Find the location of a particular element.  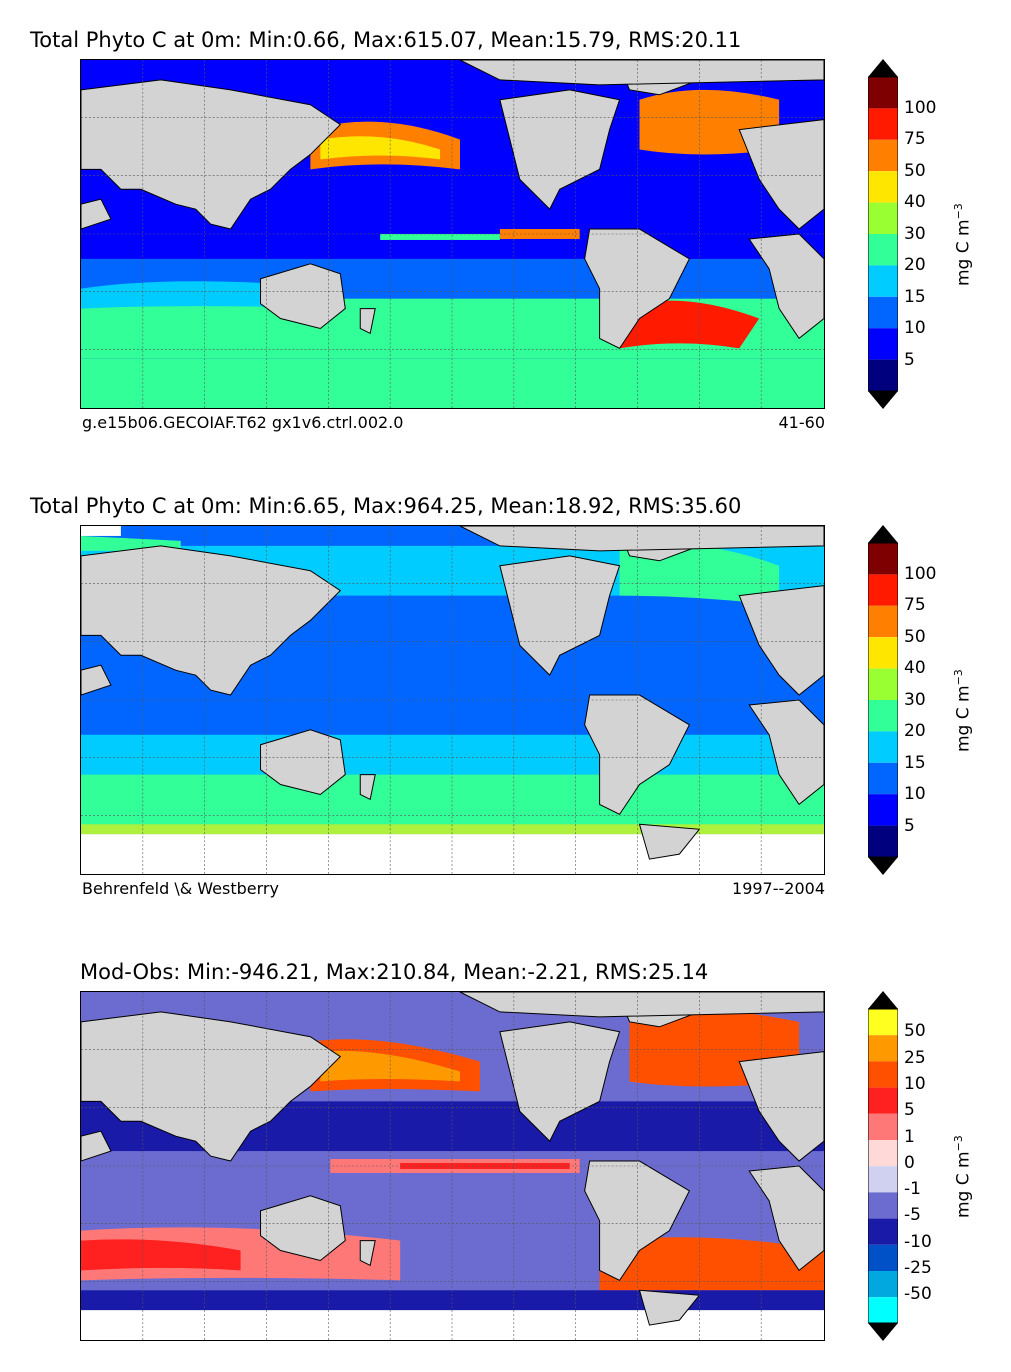

colorbar-tick: -50 is located at coordinates (918, 1294).